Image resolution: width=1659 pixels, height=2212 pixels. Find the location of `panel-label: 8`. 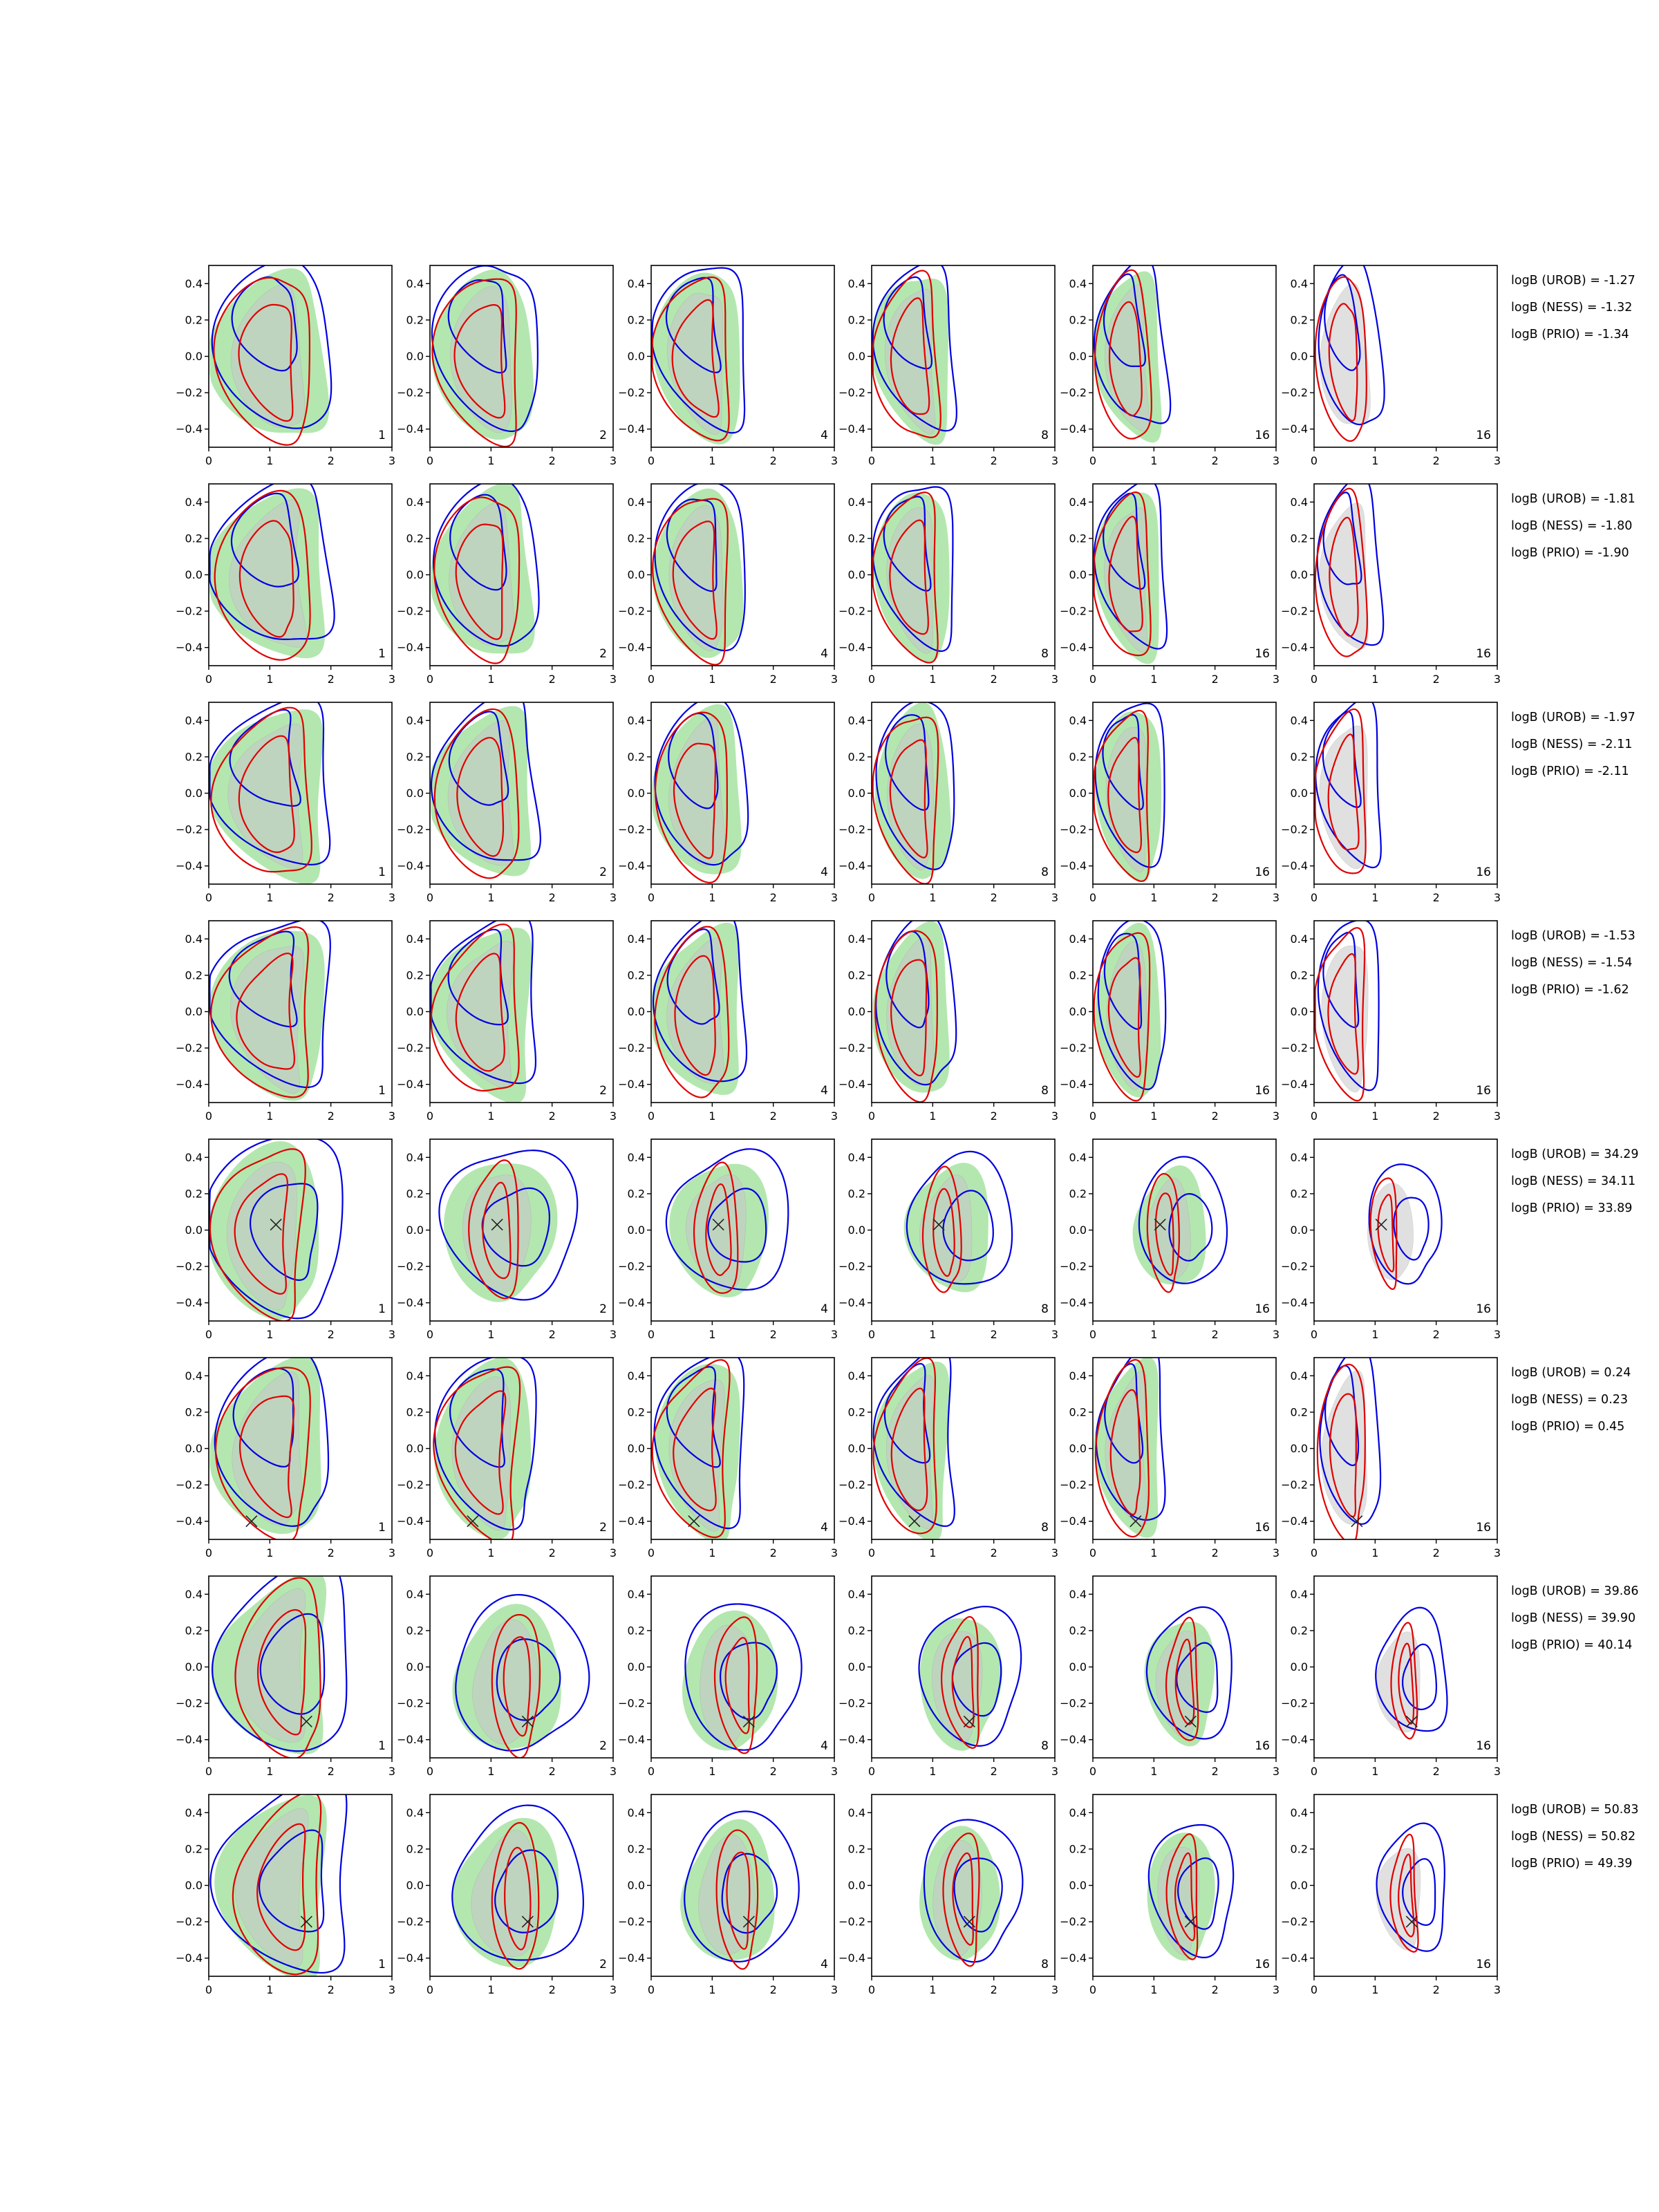

panel-label: 8 is located at coordinates (1045, 872).